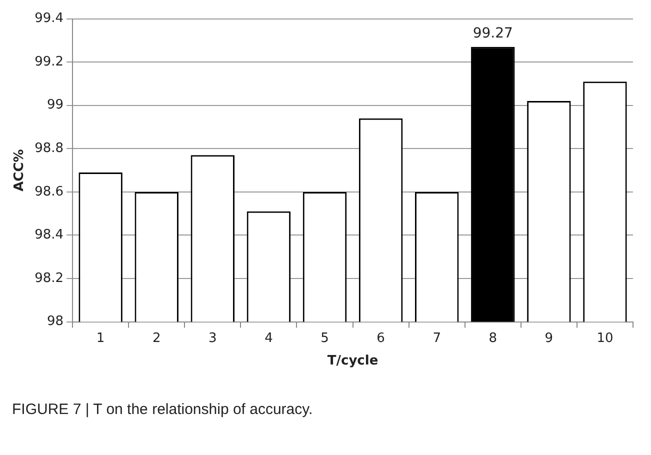 The width and height of the screenshot is (651, 455). Describe the element at coordinates (212, 338) in the screenshot. I see `x-tick-label: 3` at that location.